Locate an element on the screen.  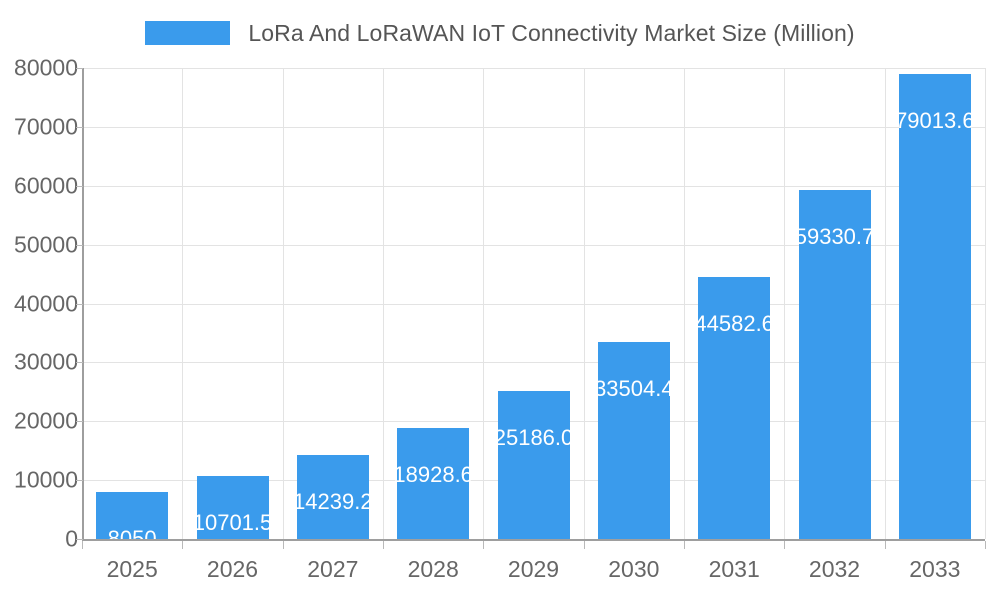
y-tick-label: 0 is located at coordinates (71, 538).